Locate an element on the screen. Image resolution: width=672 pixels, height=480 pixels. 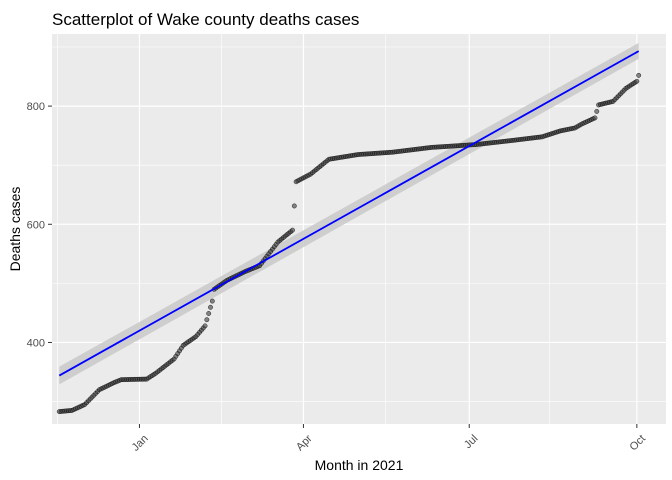
y-tick-label: 600 is located at coordinates (36, 225).